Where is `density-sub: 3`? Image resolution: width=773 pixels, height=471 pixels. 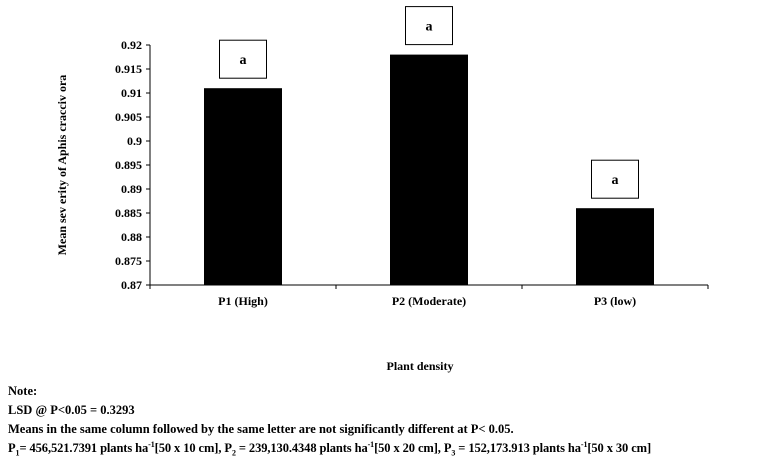 density-sub: 3 is located at coordinates (453, 453).